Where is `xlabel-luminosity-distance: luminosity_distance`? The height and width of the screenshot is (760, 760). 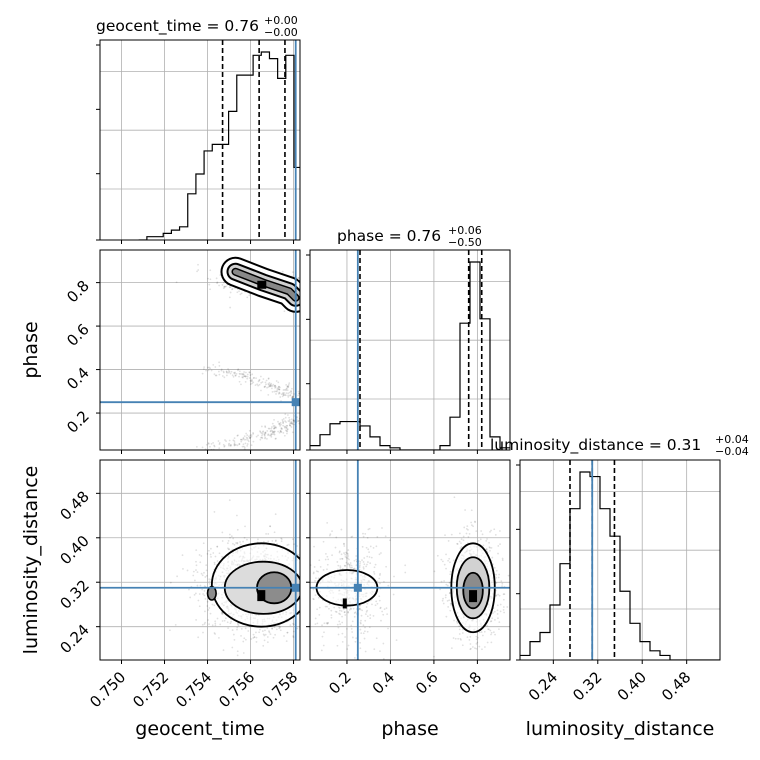 xlabel-luminosity-distance: luminosity_distance is located at coordinates (620, 729).